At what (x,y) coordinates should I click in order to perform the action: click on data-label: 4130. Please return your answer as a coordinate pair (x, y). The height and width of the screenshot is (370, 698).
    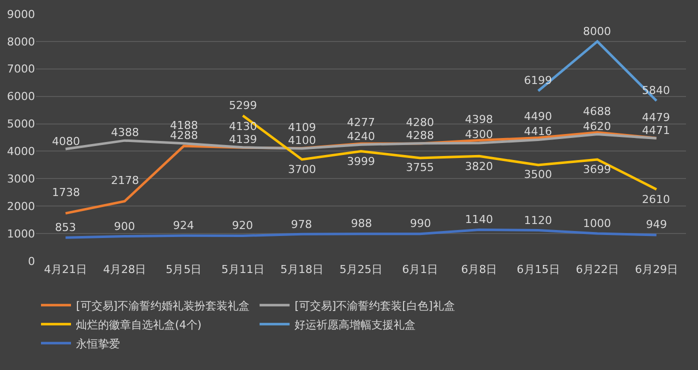
    Looking at the image, I should click on (243, 126).